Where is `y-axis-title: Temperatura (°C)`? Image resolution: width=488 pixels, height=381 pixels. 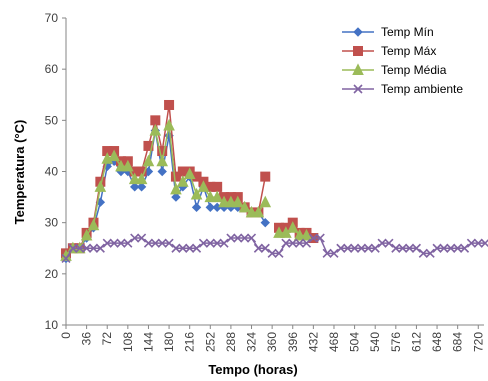 y-axis-title: Temperatura (°C) is located at coordinates (19, 172).